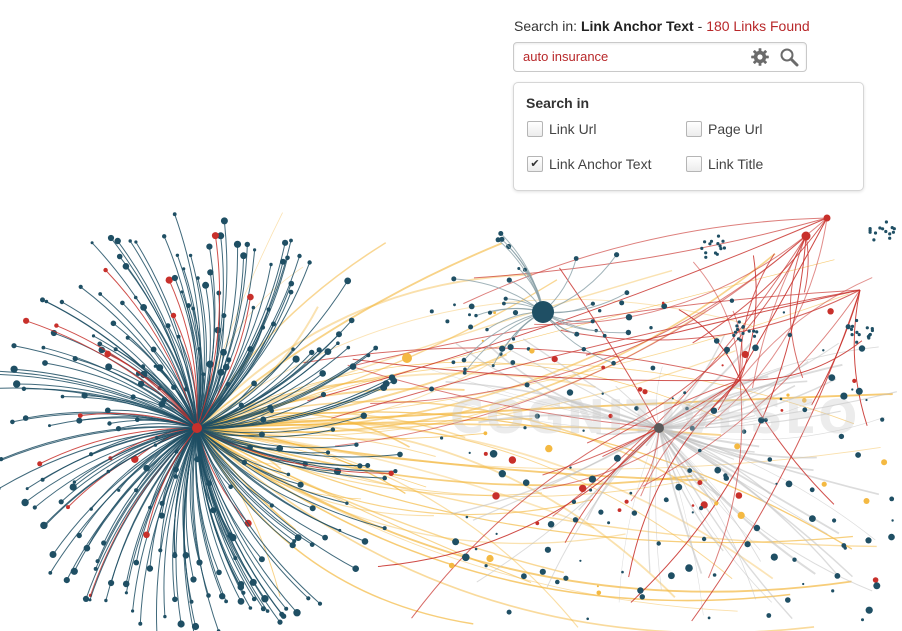 The width and height of the screenshot is (902, 631). Describe the element at coordinates (561, 129) in the screenshot. I see `option-link-url: Link Url` at that location.